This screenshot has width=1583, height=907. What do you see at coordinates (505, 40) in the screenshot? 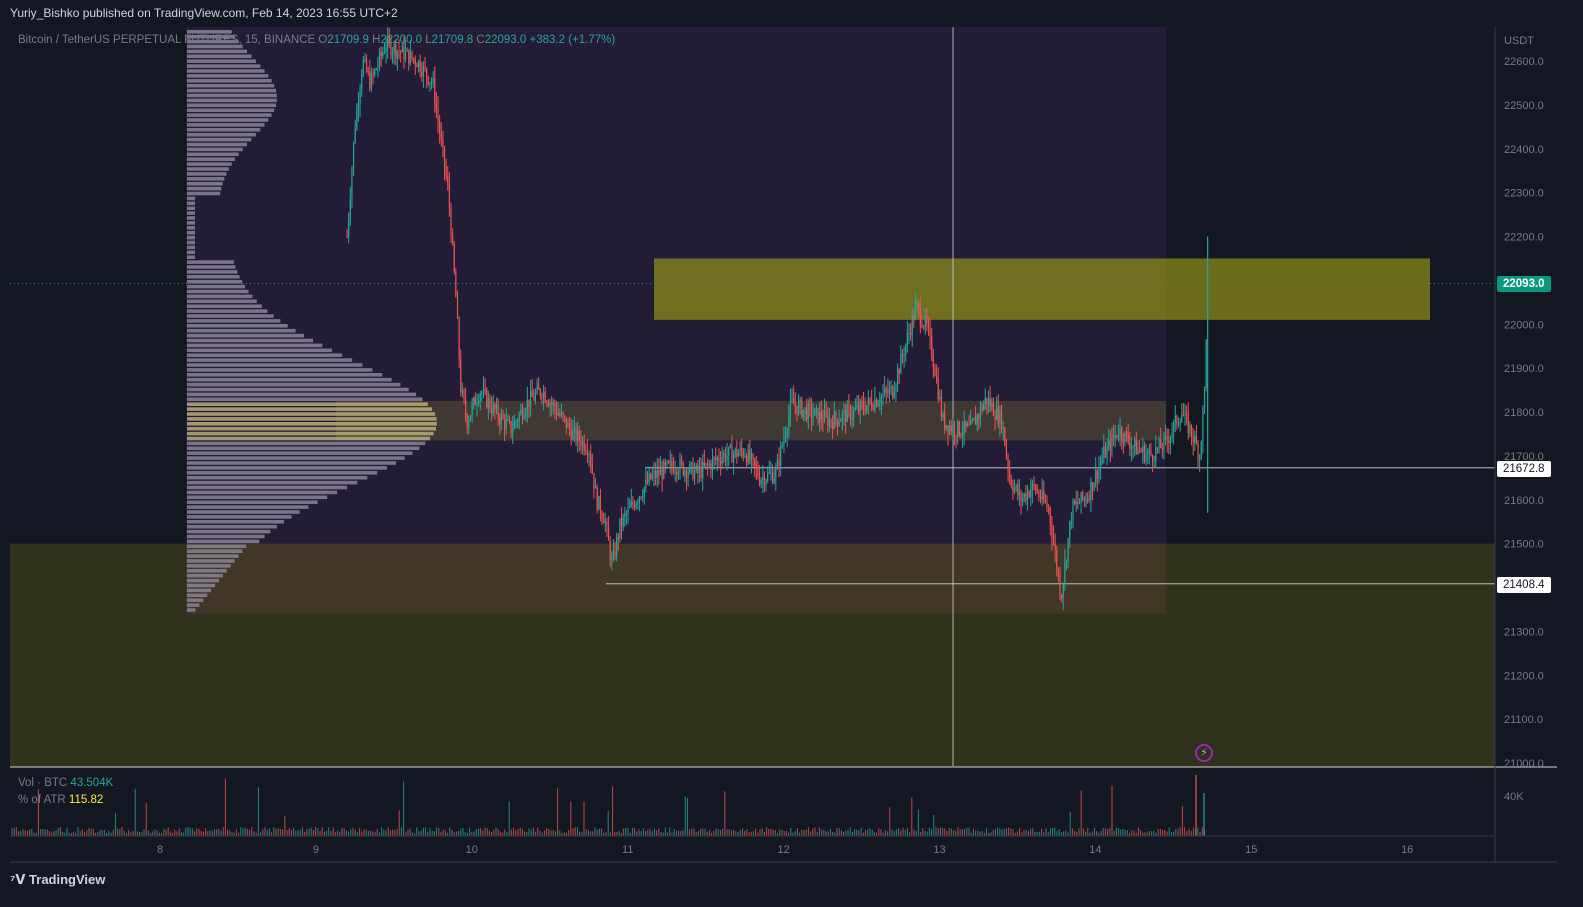
I see `close-value: 22093.0` at bounding box center [505, 40].